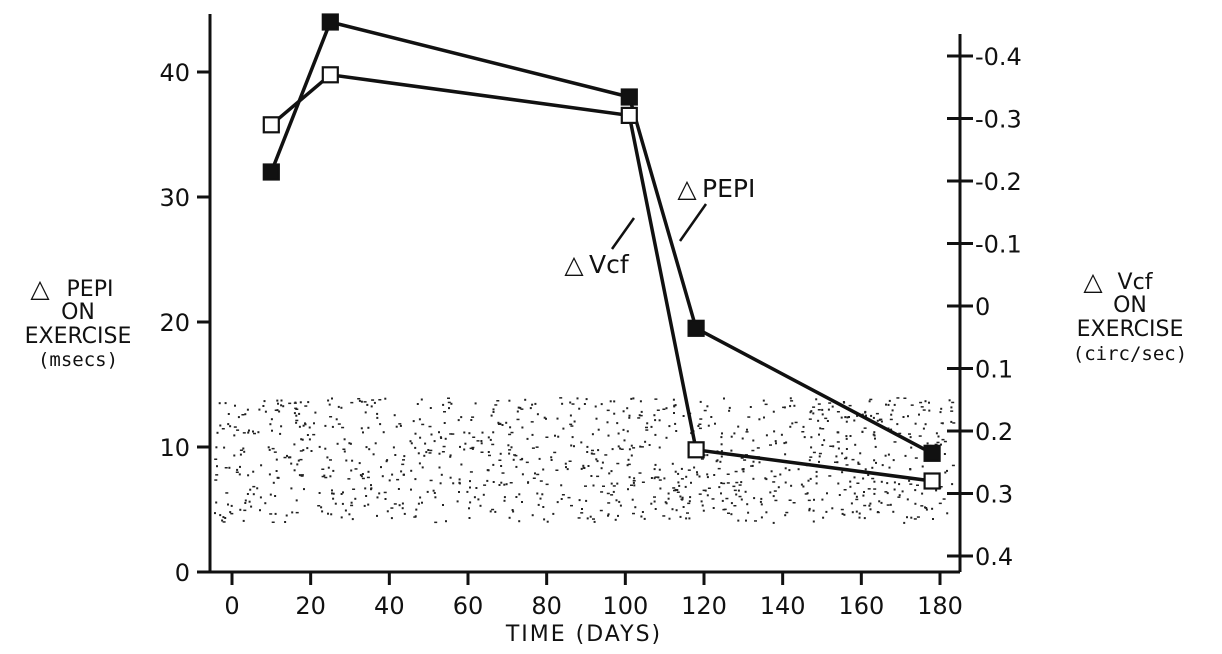 Image resolution: width=1222 pixels, height=654 pixels. What do you see at coordinates (932, 481) in the screenshot?
I see `point-vcf` at bounding box center [932, 481].